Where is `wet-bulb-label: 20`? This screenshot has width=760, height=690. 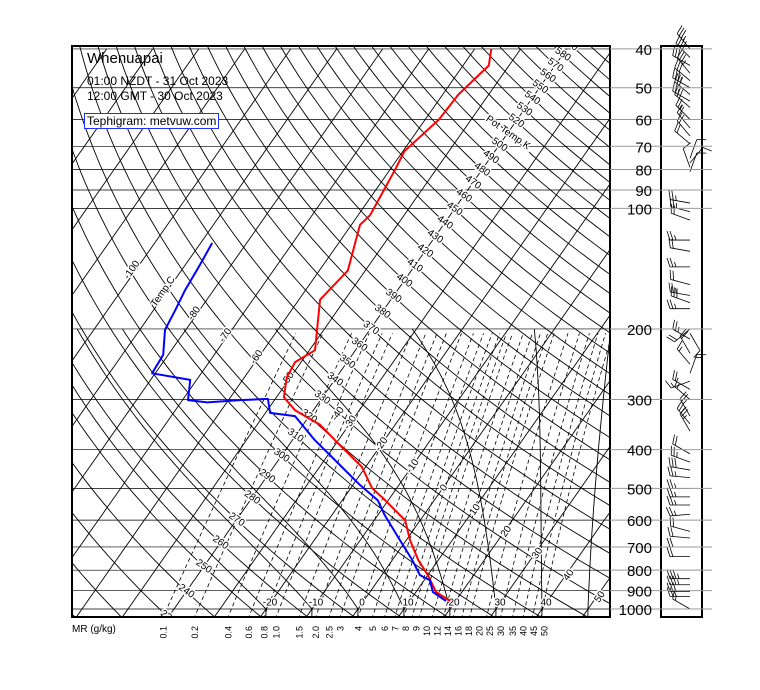
wet-bulb-label: 20 is located at coordinates (454, 603).